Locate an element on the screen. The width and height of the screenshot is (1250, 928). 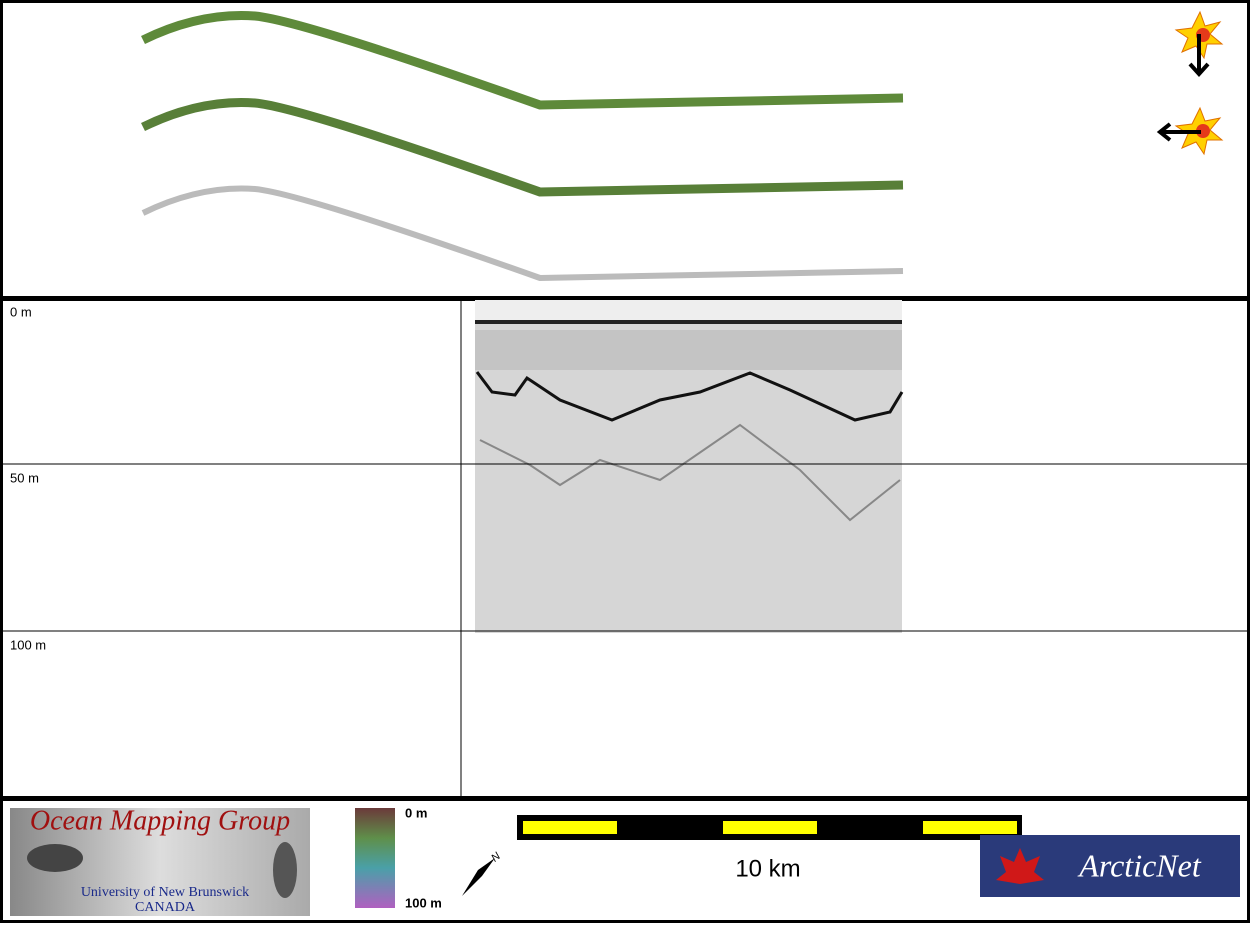
profile-header is located at coordinates (688, 310).